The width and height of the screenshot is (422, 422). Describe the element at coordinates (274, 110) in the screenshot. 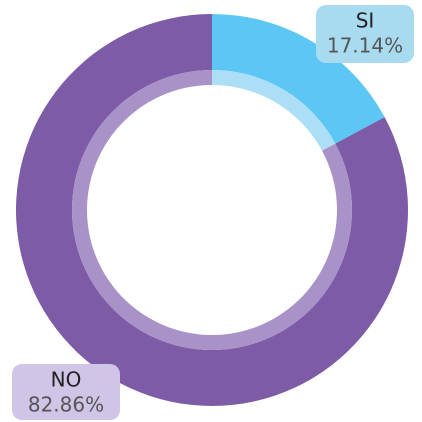

I see `donut-inner-slice` at that location.